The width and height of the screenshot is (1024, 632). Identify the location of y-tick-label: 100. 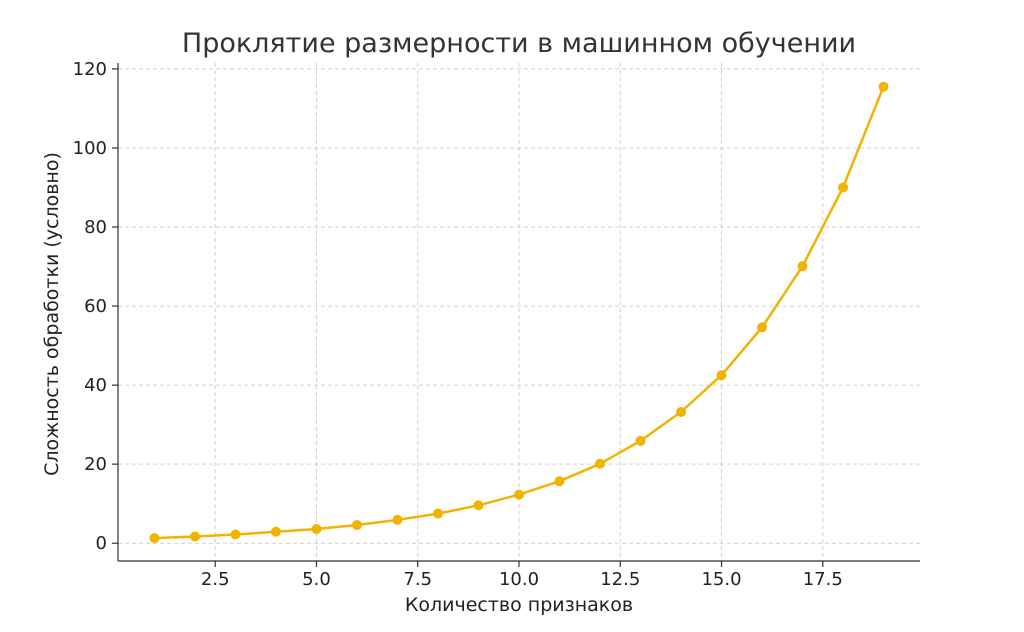
(90, 148).